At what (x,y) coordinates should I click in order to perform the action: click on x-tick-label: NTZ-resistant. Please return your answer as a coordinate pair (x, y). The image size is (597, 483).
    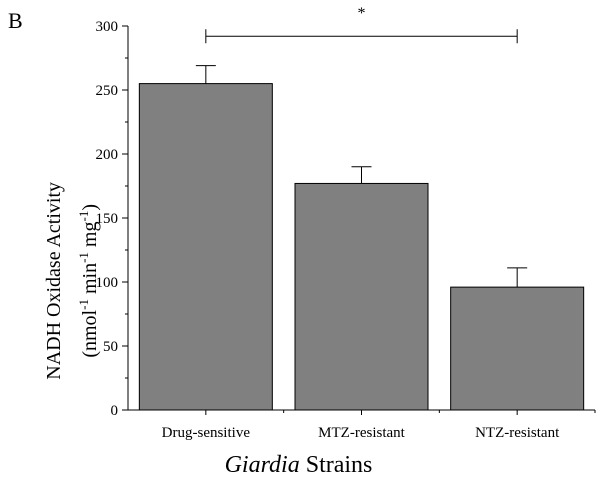
    Looking at the image, I should click on (517, 433).